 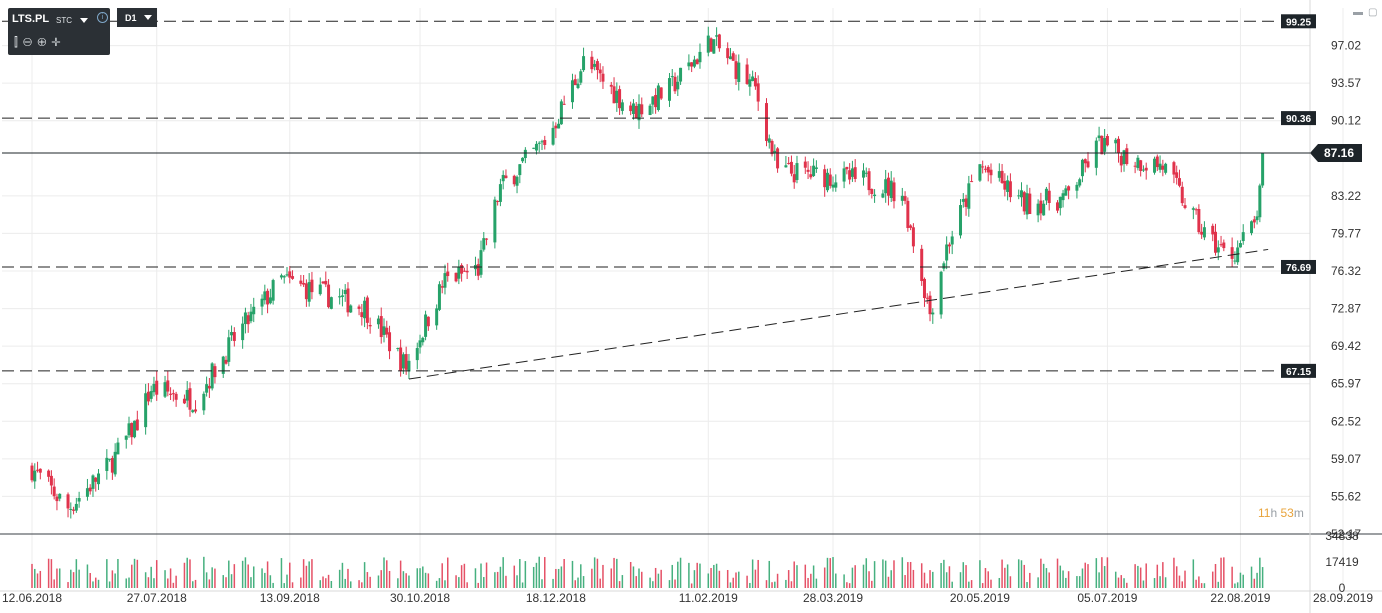 What do you see at coordinates (131, 18) in the screenshot?
I see `timeframe-label: D1` at bounding box center [131, 18].